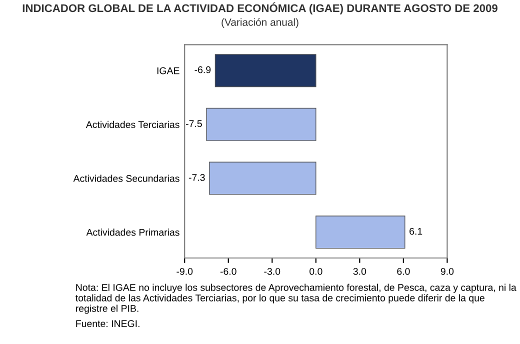 Image resolution: width=520 pixels, height=344 pixels. Describe the element at coordinates (260, 23) in the screenshot. I see `chart-subtitle: (Variación anual)` at that location.